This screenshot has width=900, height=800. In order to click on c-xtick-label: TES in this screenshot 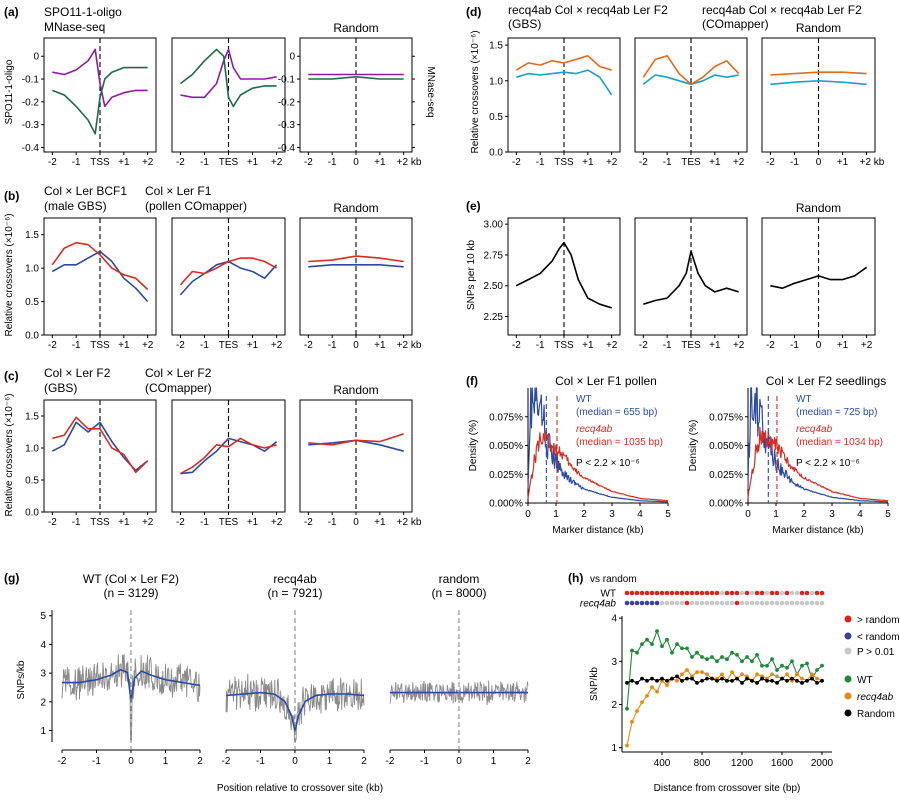, I will do `click(229, 522)`.